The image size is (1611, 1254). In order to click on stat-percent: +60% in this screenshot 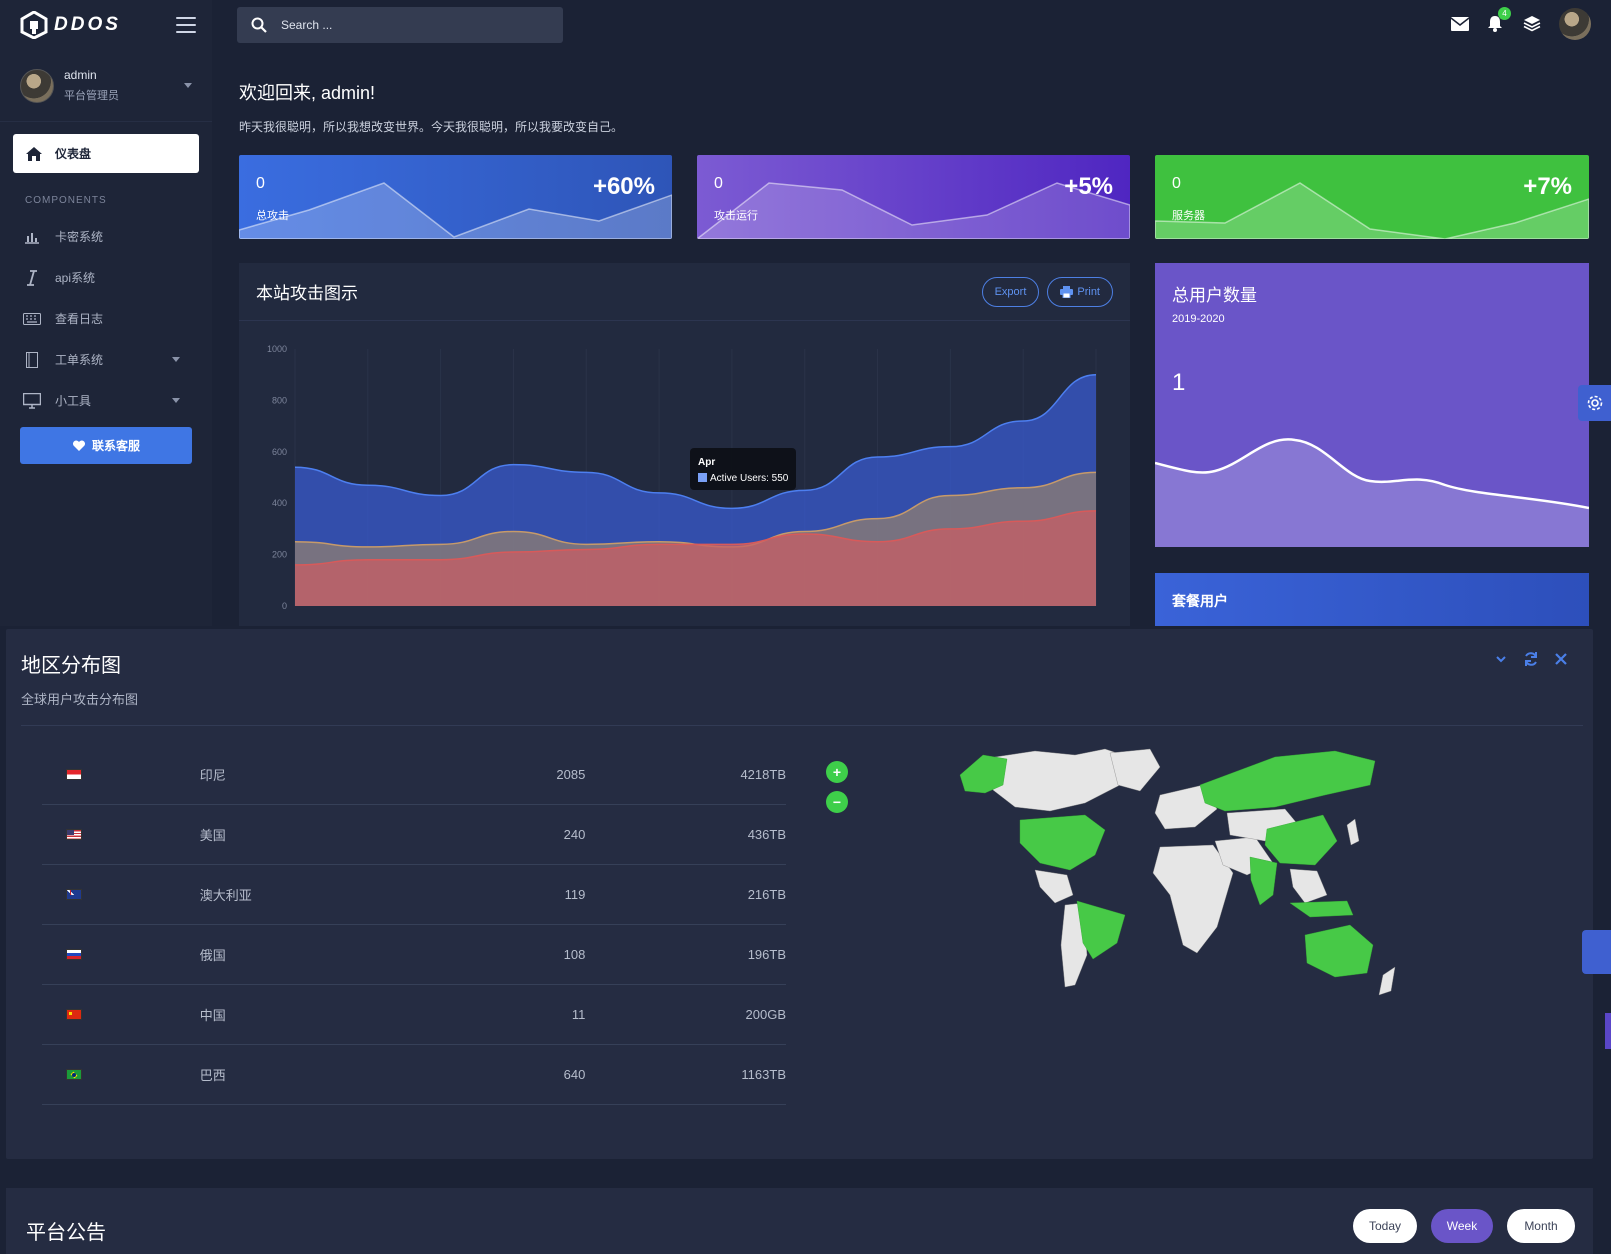, I will do `click(623, 186)`.